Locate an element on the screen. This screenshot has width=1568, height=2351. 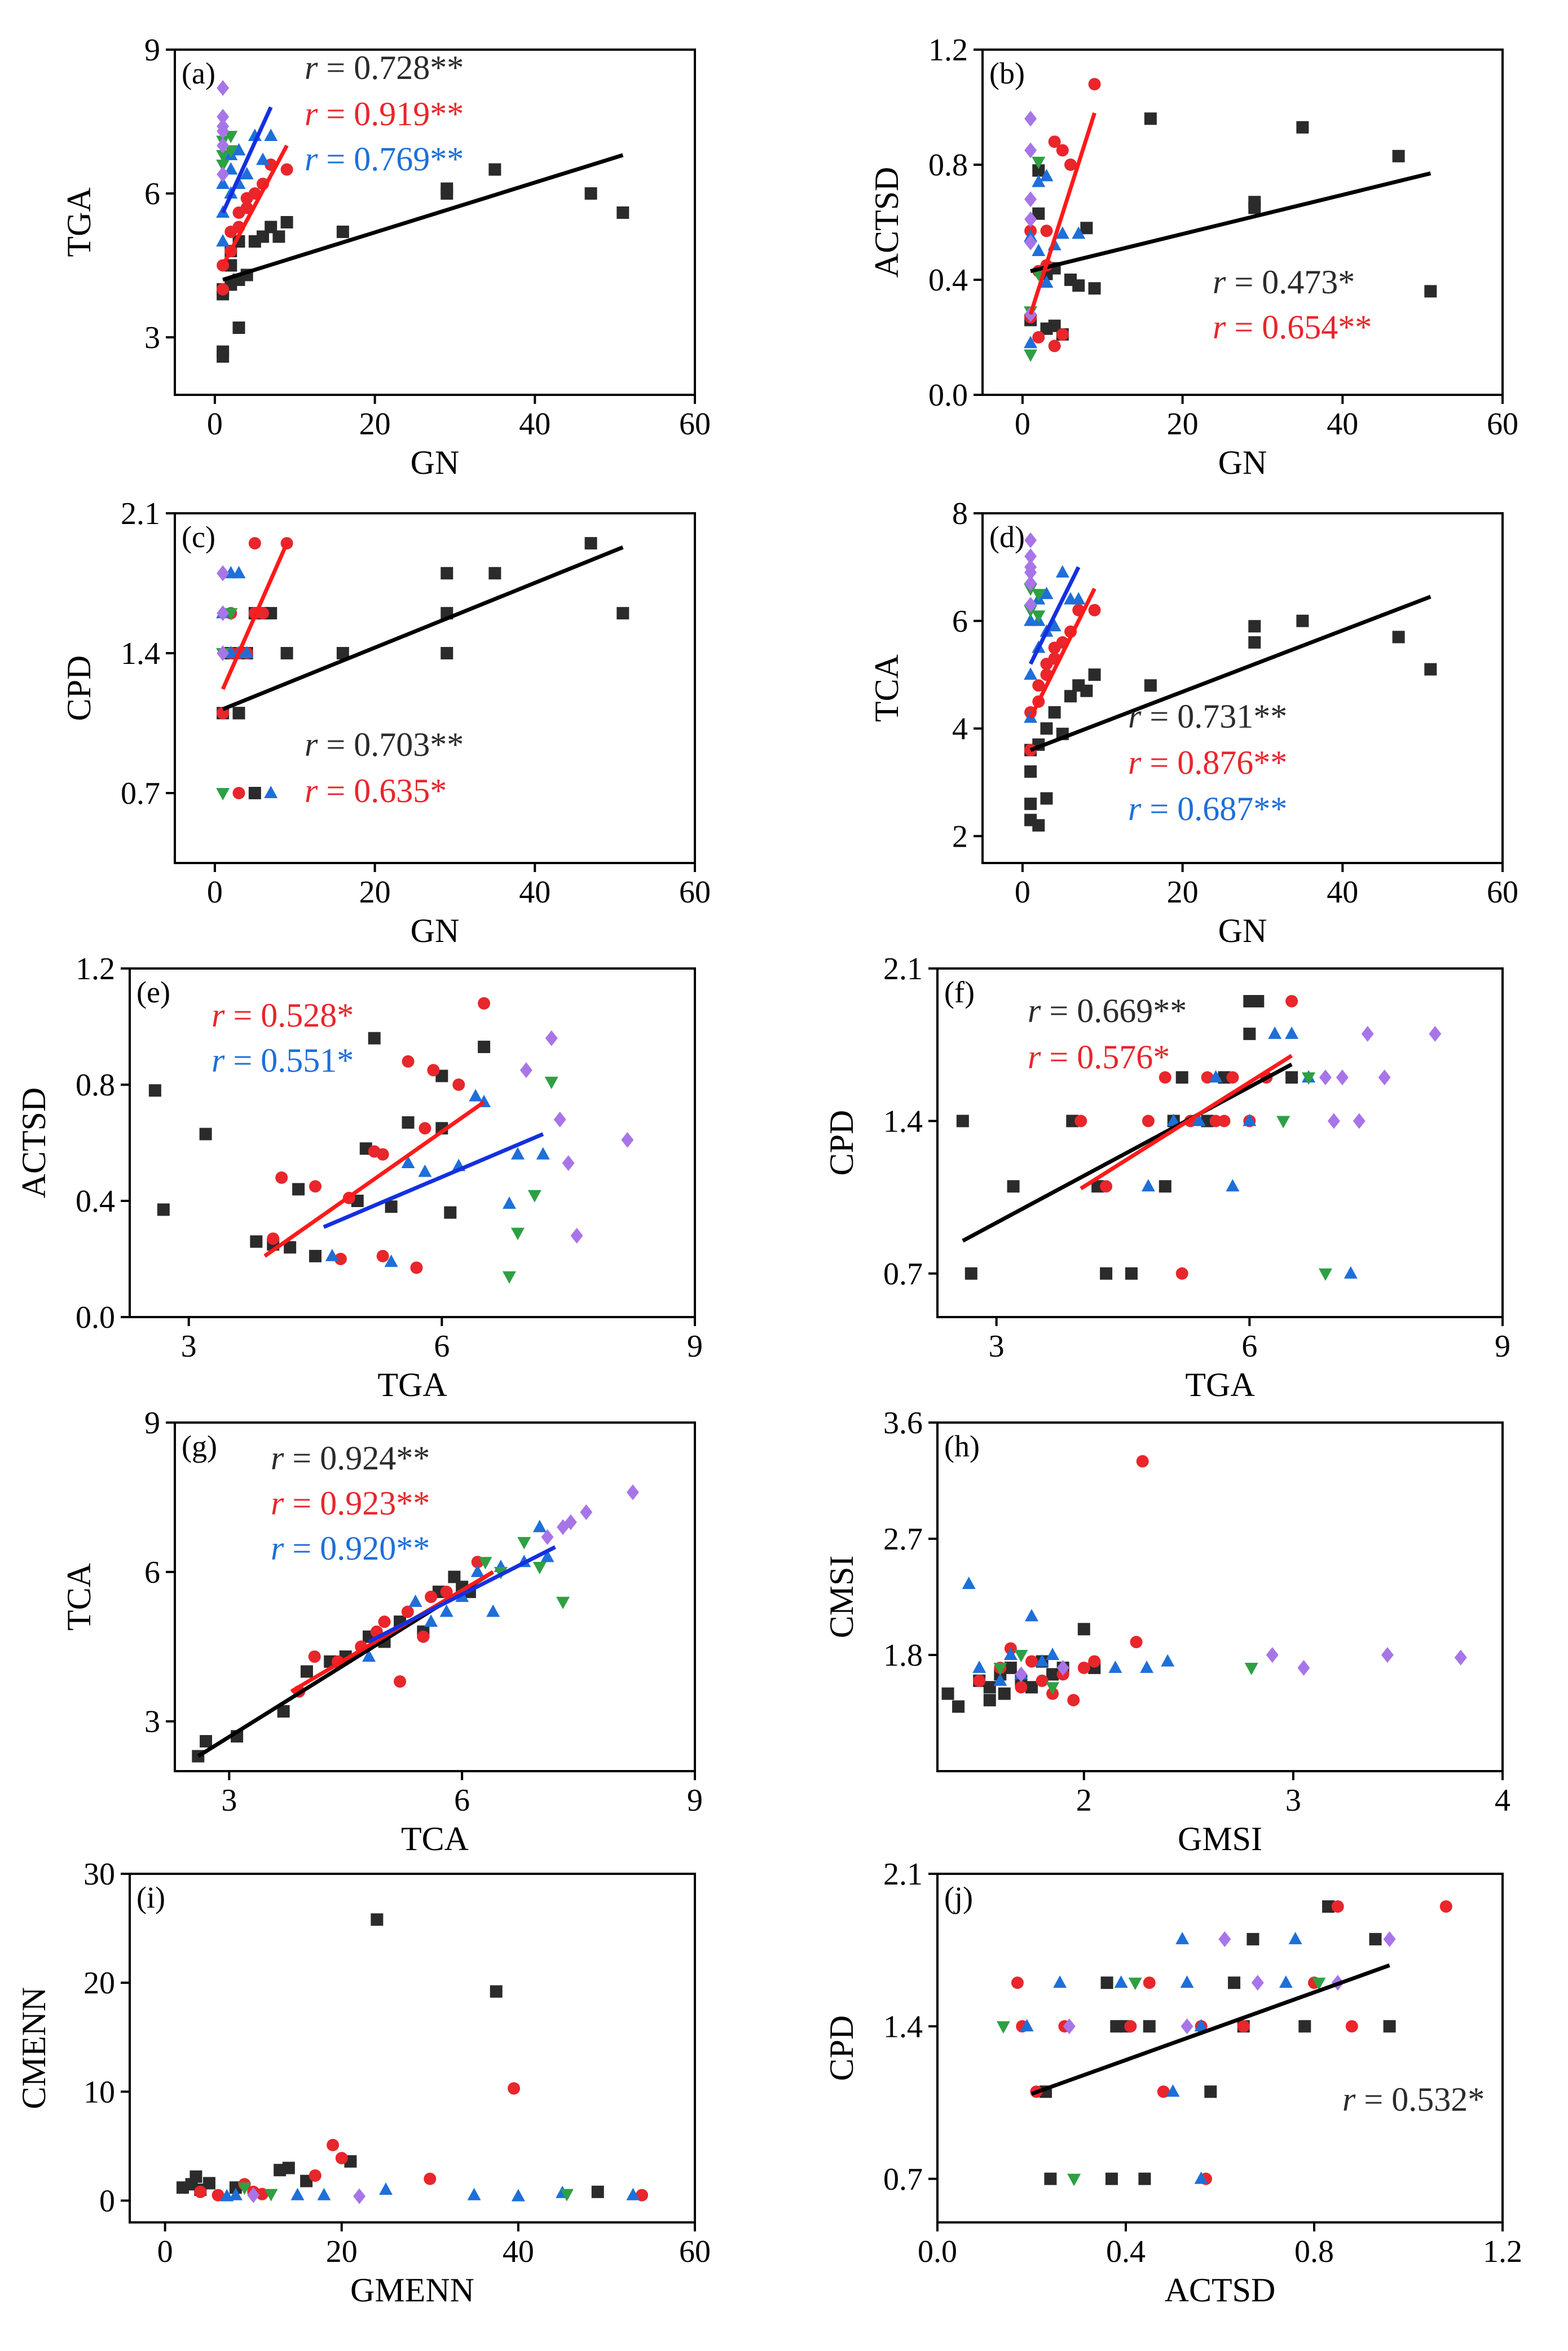
y-tick-label: 8 is located at coordinates (960, 513).